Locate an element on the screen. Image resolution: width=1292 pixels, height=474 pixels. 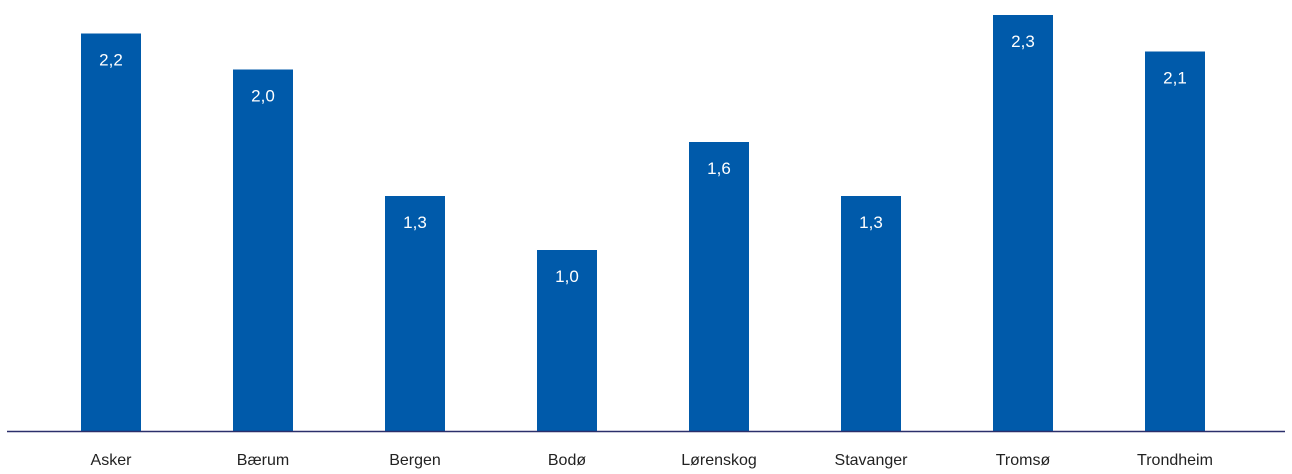
bar-bærum is located at coordinates (263, 250).